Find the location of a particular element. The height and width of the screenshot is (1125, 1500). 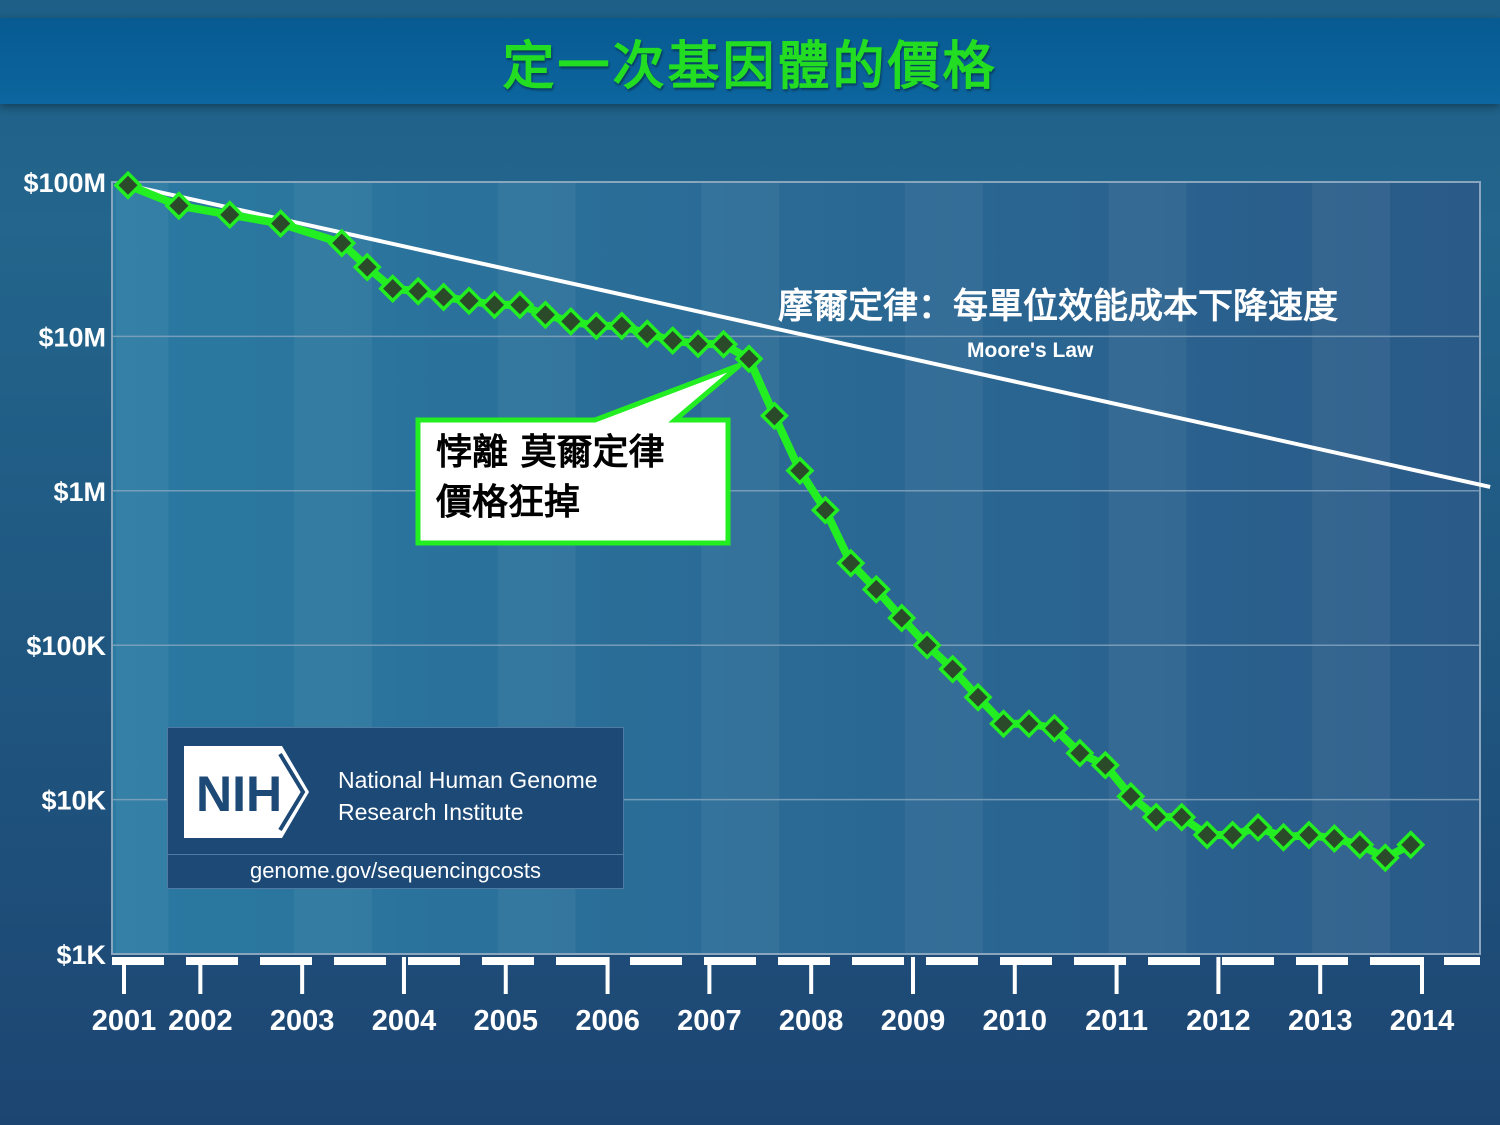

x-tick-label: 2009 is located at coordinates (913, 1021).